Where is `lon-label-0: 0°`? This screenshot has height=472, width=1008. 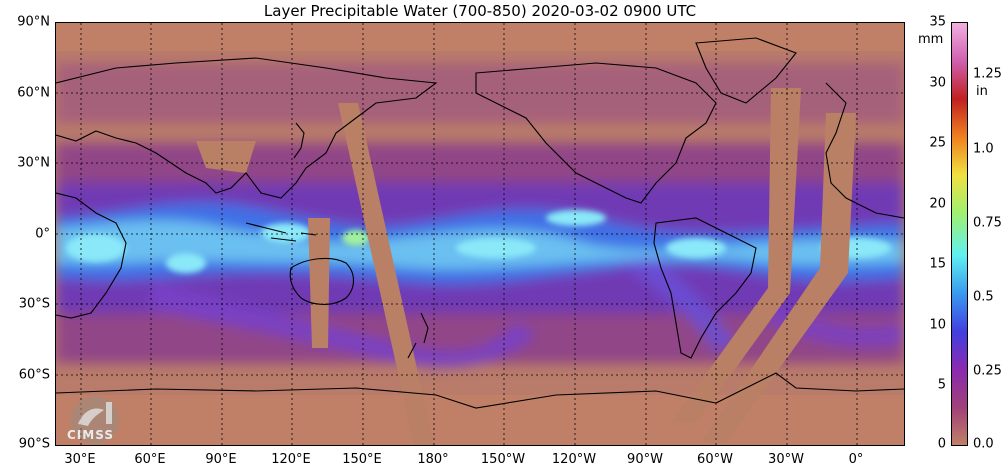
lon-label-0: 0° is located at coordinates (856, 459).